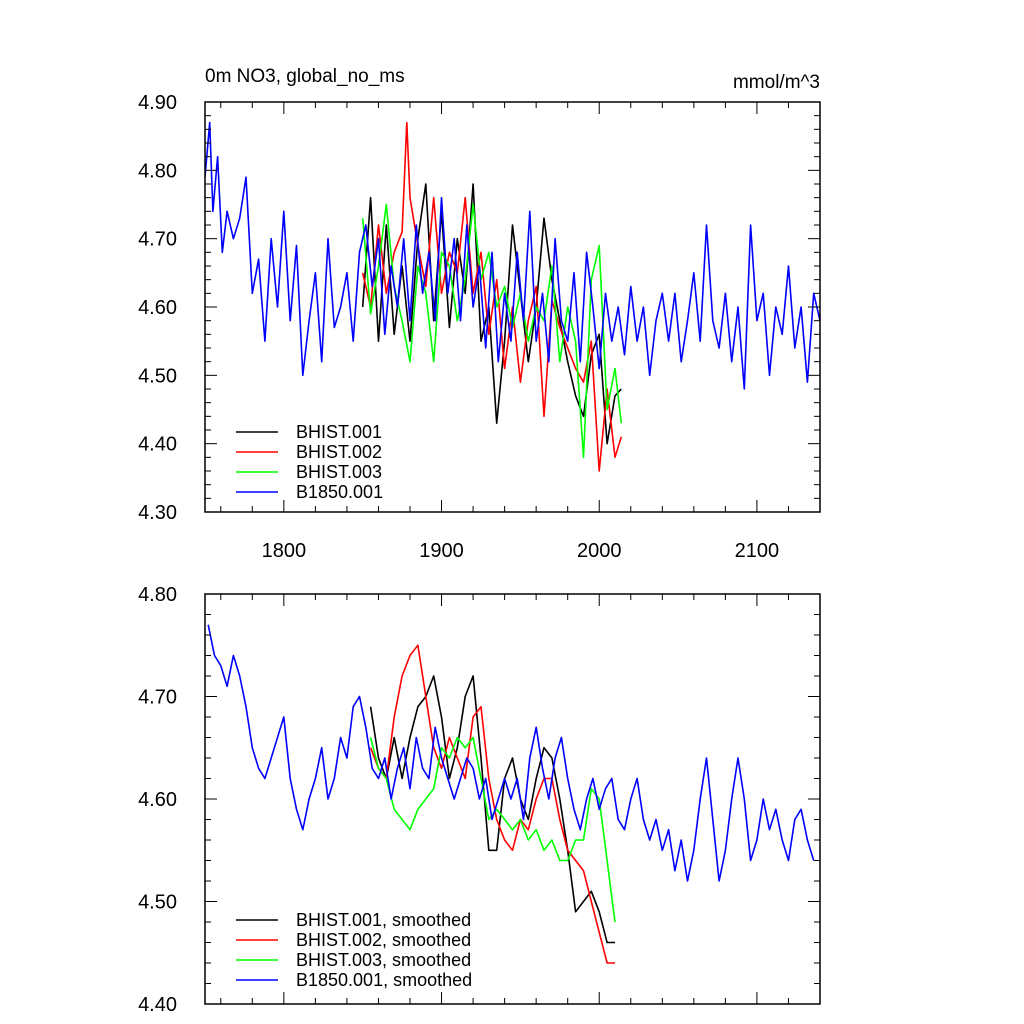  Describe the element at coordinates (383, 920) in the screenshot. I see `bottom-legend-label: BHIST.001, smoothed` at that location.